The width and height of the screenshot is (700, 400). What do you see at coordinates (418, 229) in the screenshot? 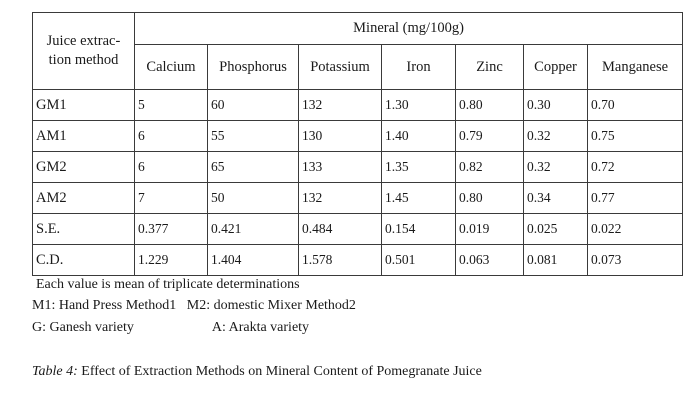
I see `table-cell: 0.154` at bounding box center [418, 229].